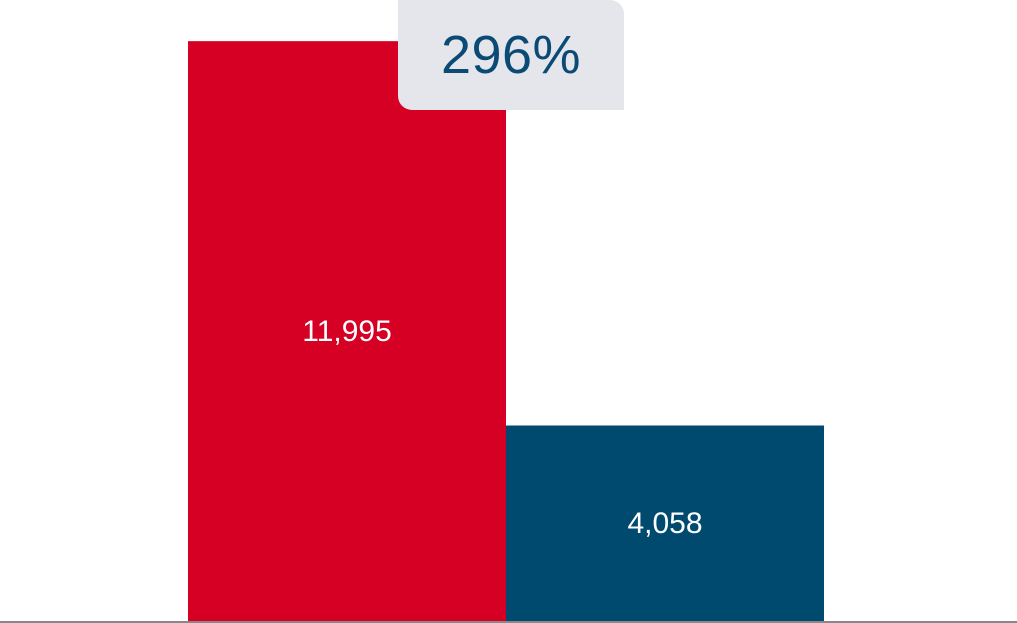 Image resolution: width=1017 pixels, height=623 pixels. I want to click on bar-right, so click(665, 523).